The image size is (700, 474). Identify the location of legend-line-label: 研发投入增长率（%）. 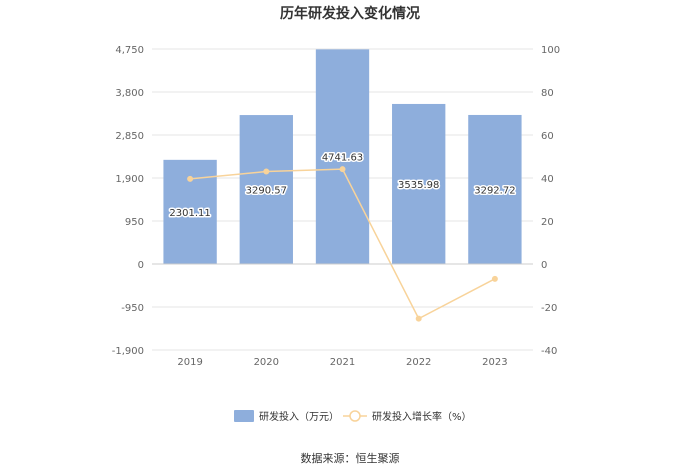
(422, 416).